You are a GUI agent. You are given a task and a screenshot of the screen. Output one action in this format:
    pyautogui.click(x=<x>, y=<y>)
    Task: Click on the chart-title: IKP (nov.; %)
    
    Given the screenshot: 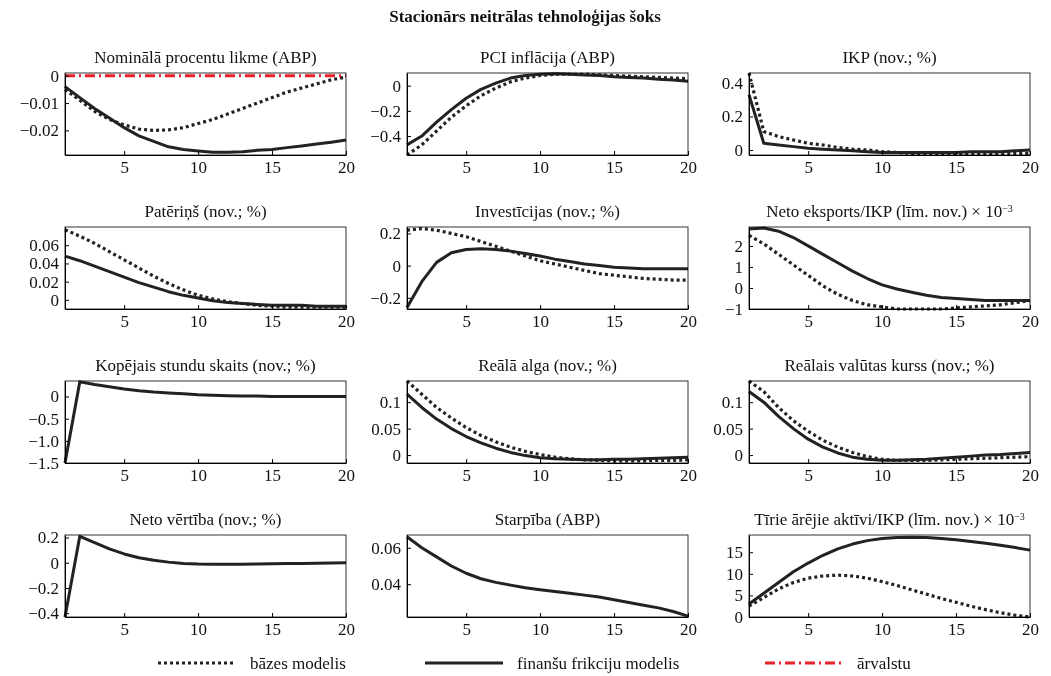 What is the action you would take?
    pyautogui.click(x=889, y=57)
    